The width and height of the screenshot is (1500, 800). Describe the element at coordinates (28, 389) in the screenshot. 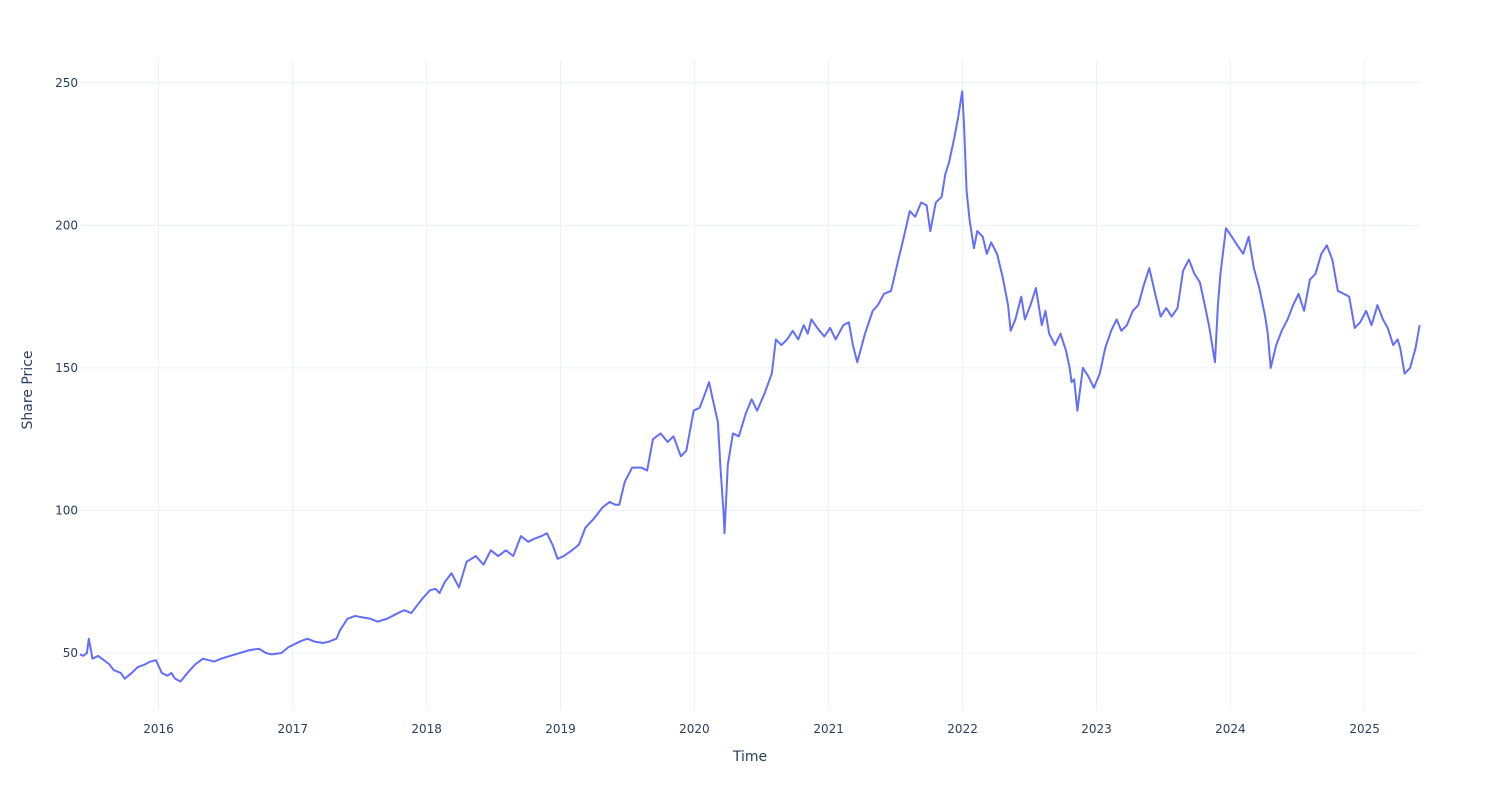

I see `y-axis-title: Share Price` at that location.